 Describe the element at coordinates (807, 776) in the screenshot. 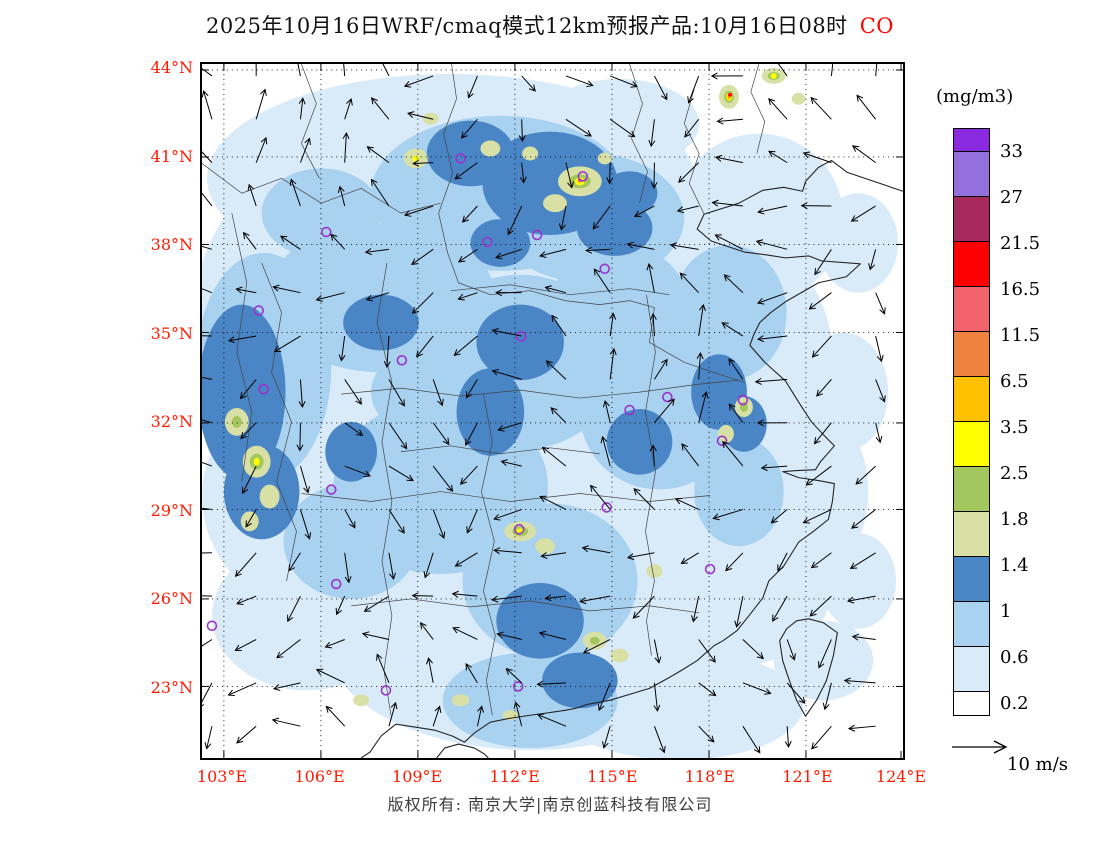

I see `lon-label: 121°E` at that location.